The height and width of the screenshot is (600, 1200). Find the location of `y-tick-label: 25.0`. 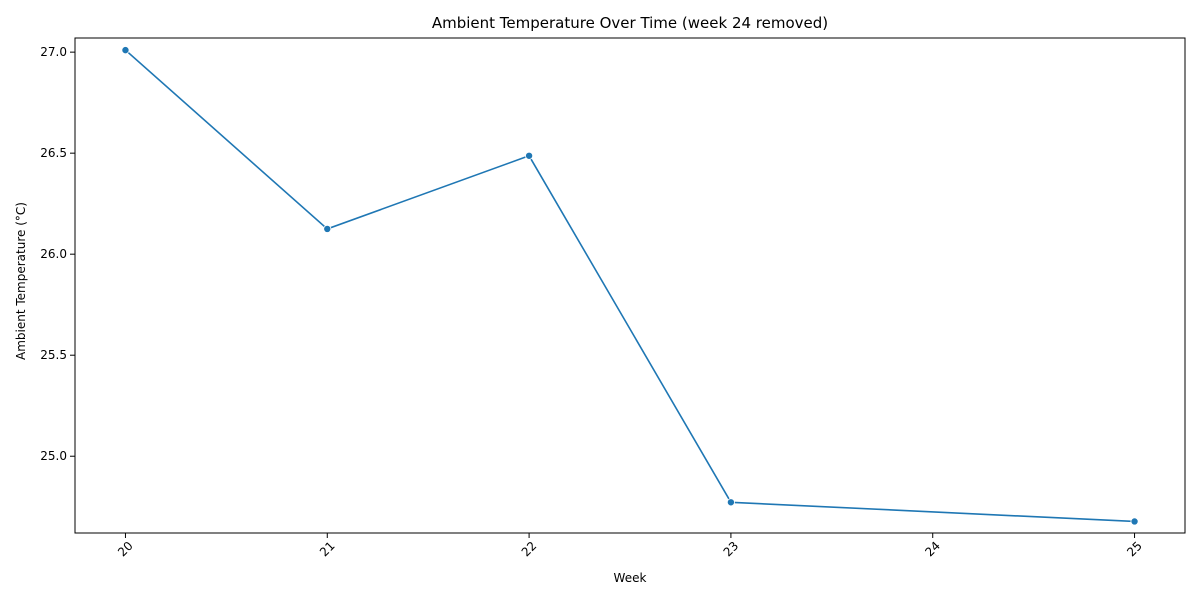

y-tick-label: 25.0 is located at coordinates (53, 456).